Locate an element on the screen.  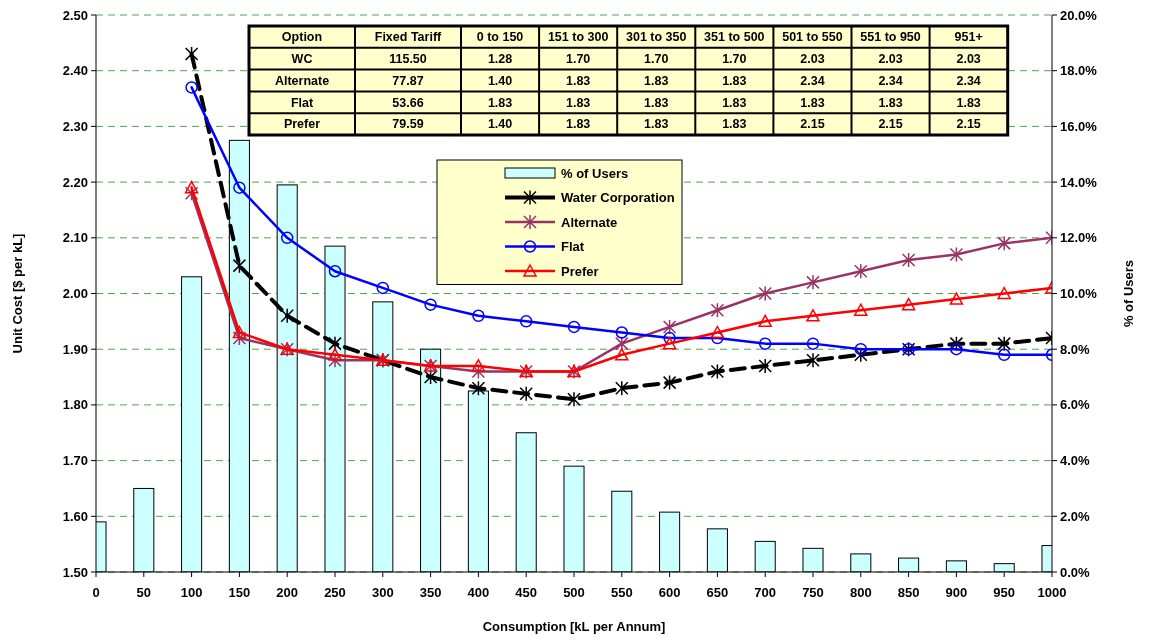
legend-label: Water Corporation is located at coordinates (618, 198).